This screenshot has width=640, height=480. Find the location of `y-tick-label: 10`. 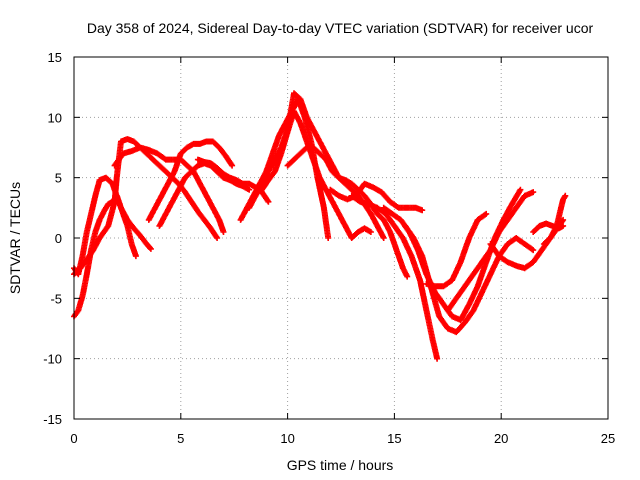

y-tick-label: 10 is located at coordinates (55, 117).